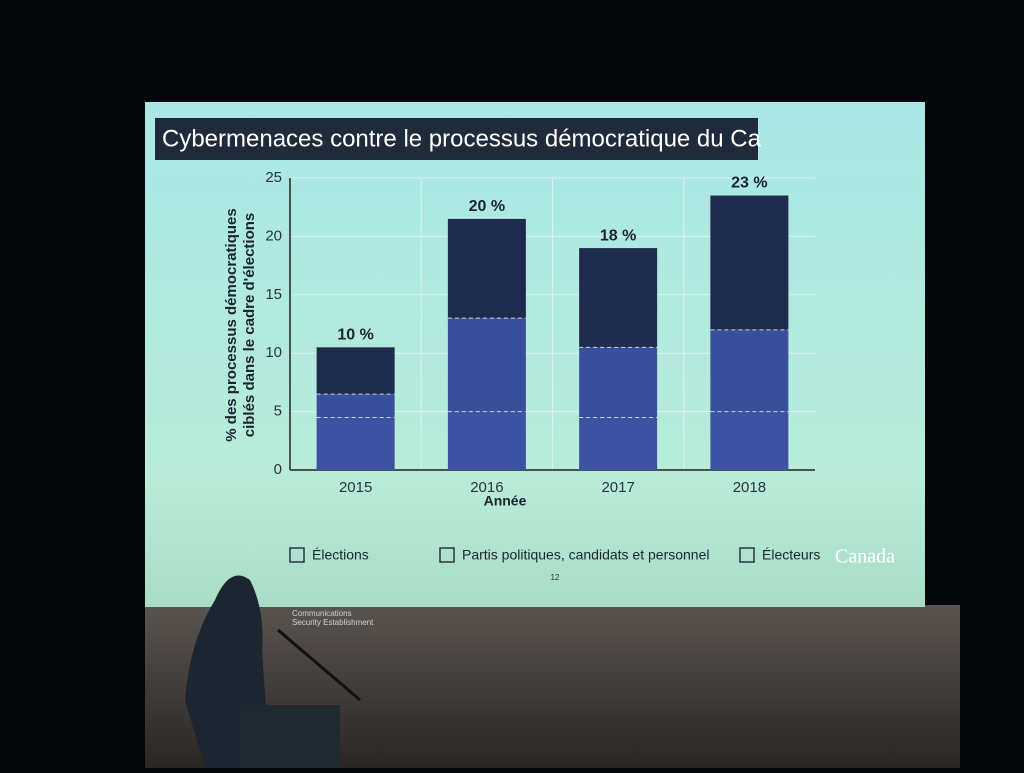  What do you see at coordinates (273, 294) in the screenshot?
I see `y-tick-label: 15` at bounding box center [273, 294].